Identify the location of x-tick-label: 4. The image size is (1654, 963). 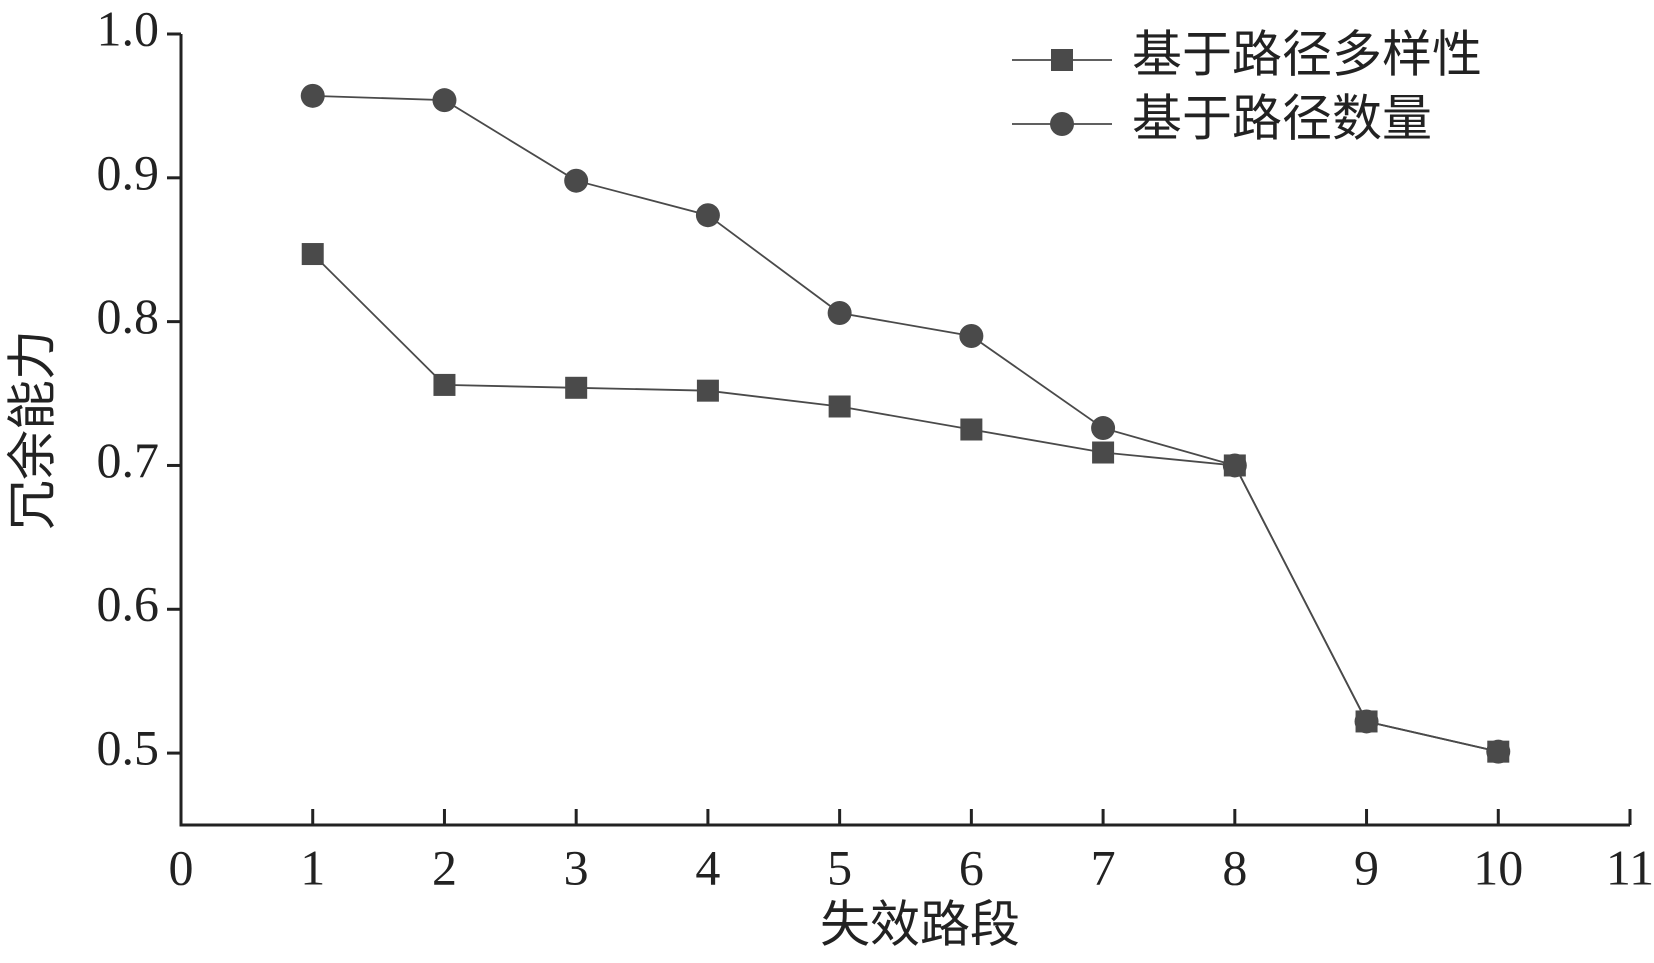
(707, 867).